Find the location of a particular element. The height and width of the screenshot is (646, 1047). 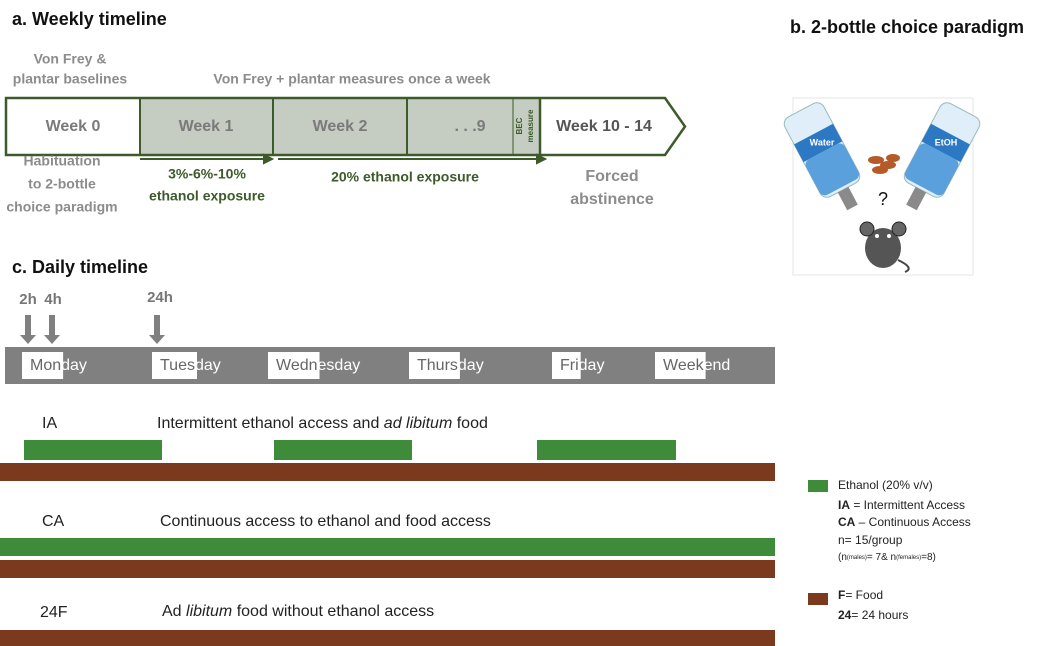

group-name: CA is located at coordinates (53, 521).